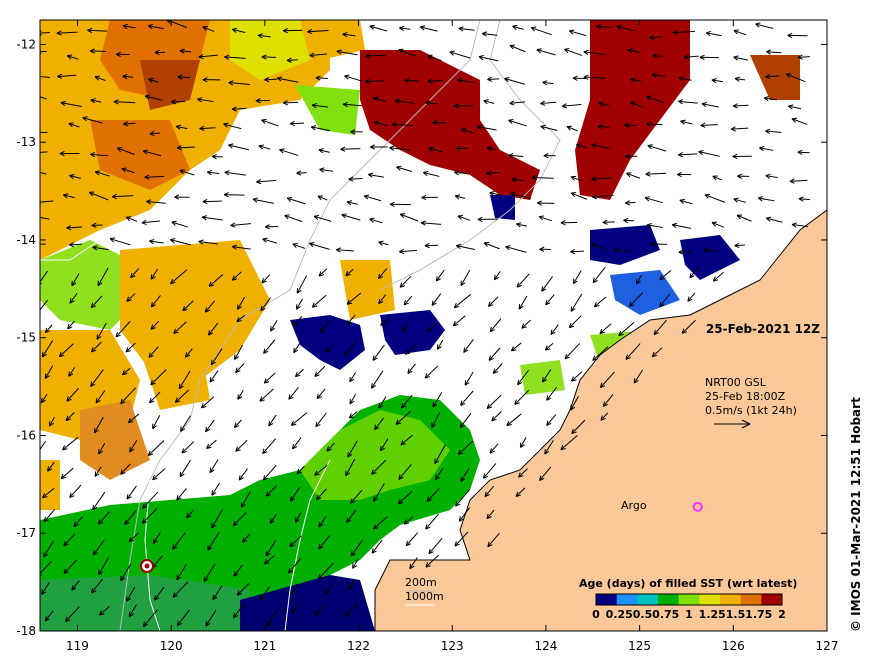  What do you see at coordinates (625, 245) in the screenshot?
I see `patch-navy-e1` at bounding box center [625, 245].